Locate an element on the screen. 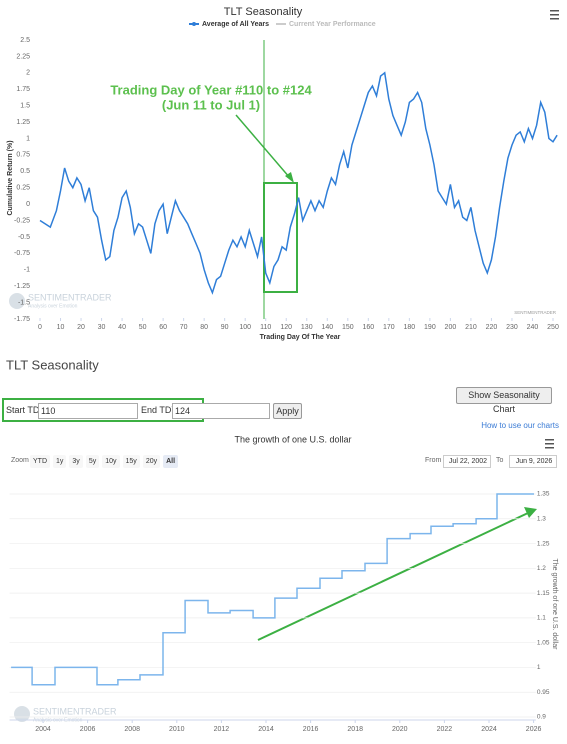  x-tick-label: 2006 is located at coordinates (88, 729).